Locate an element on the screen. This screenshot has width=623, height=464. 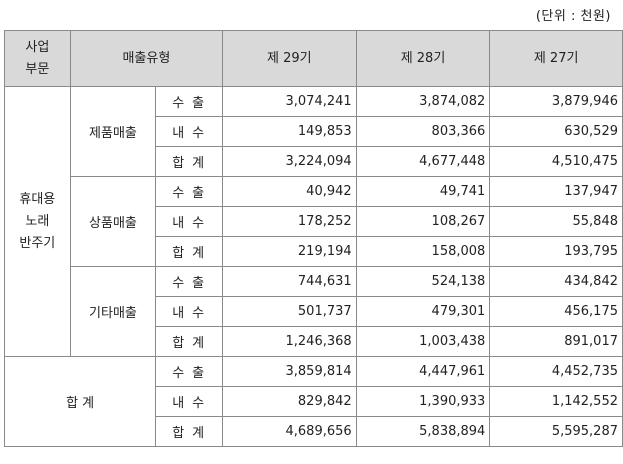
value-cell: 3,074,241 is located at coordinates (289, 101).